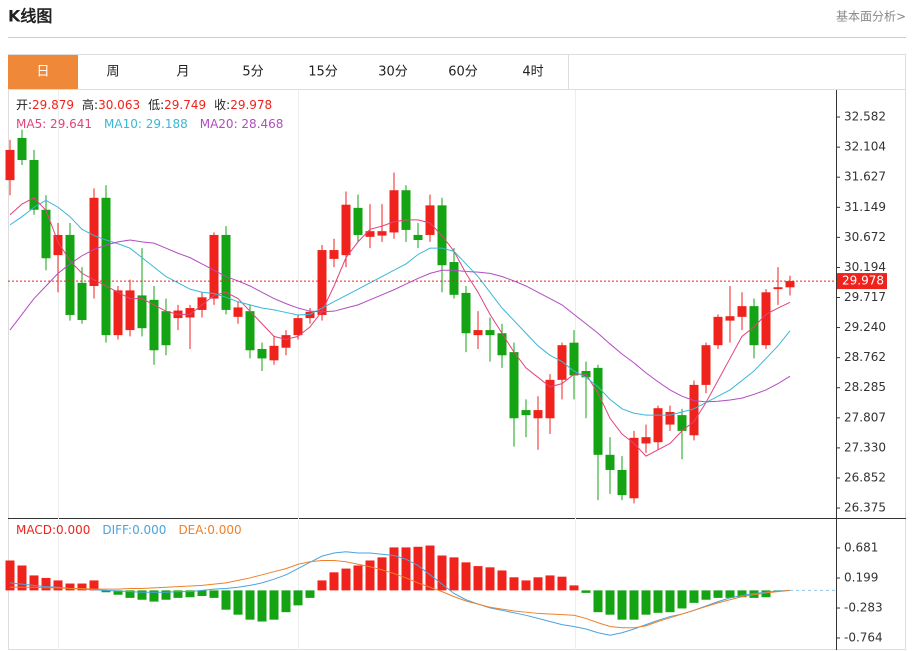 Image resolution: width=914 pixels, height=651 pixels. I want to click on tab-label: 4时, so click(532, 72).